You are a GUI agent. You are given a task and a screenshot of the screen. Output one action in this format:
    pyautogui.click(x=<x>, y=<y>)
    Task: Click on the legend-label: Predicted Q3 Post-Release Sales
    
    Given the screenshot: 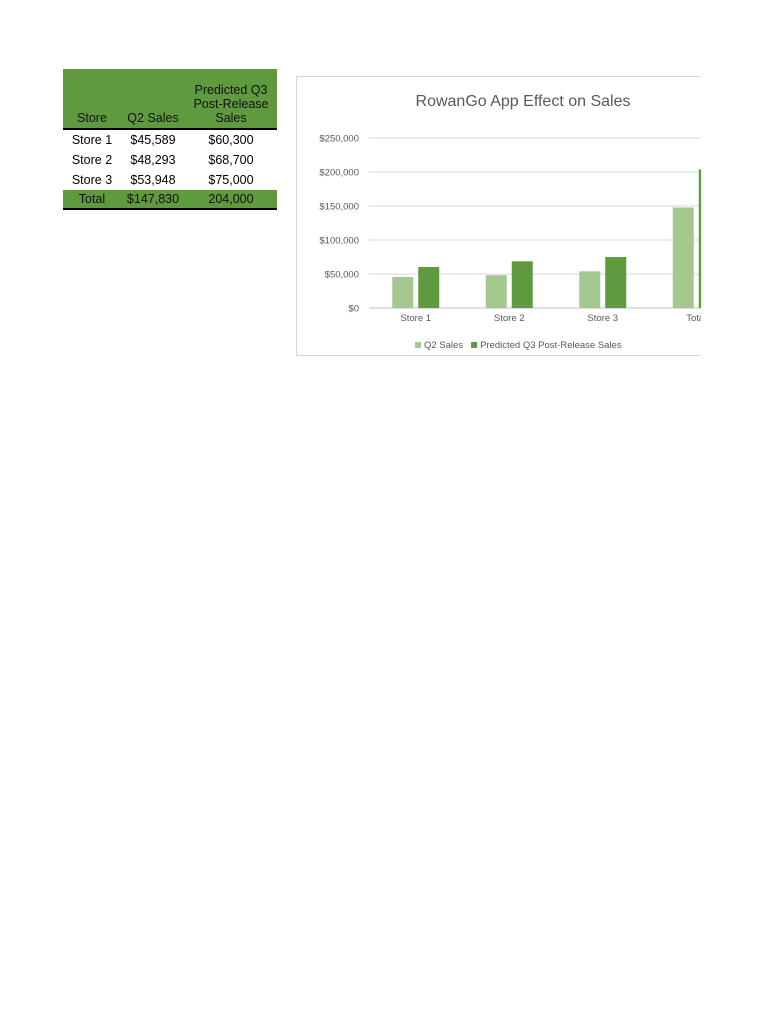 What is the action you would take?
    pyautogui.click(x=551, y=345)
    